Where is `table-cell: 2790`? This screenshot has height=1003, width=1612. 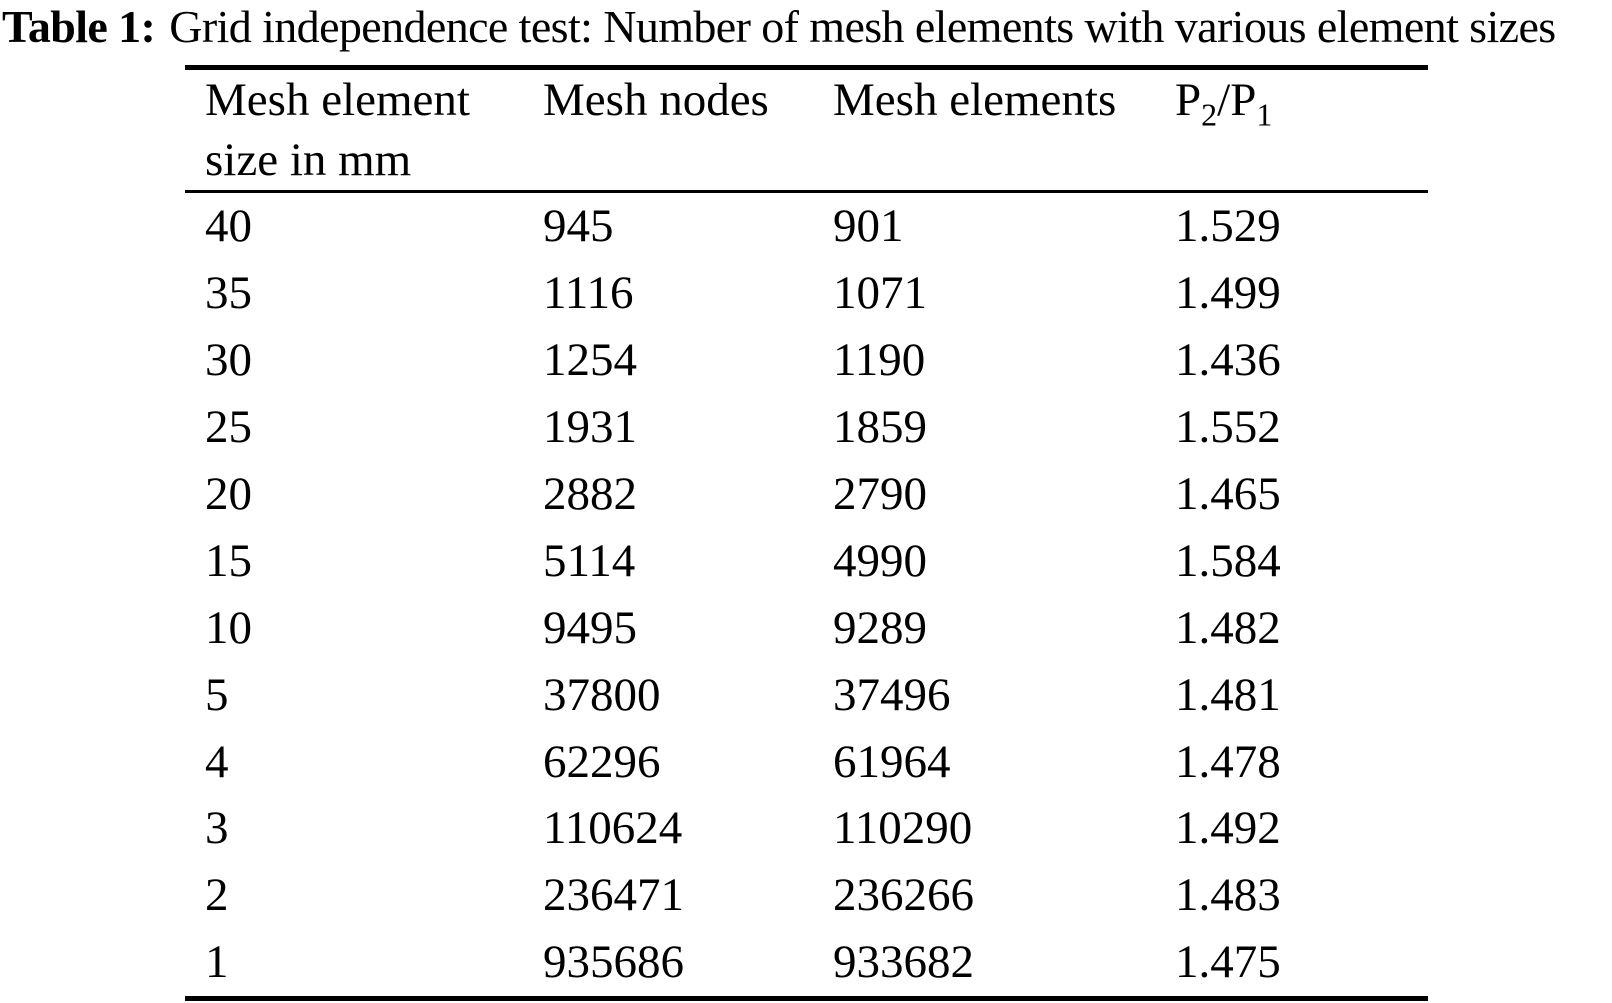
table-cell: 2790 is located at coordinates (880, 494).